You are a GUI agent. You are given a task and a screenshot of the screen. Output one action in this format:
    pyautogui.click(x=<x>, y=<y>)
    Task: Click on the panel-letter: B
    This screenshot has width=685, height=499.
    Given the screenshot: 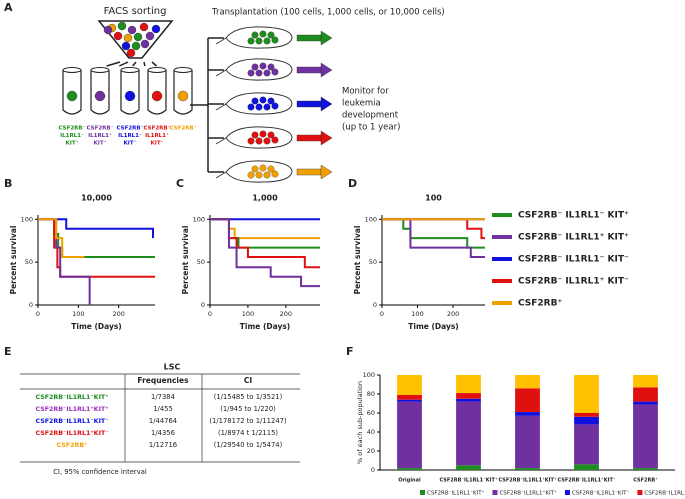 What is the action you would take?
    pyautogui.click(x=8, y=183)
    